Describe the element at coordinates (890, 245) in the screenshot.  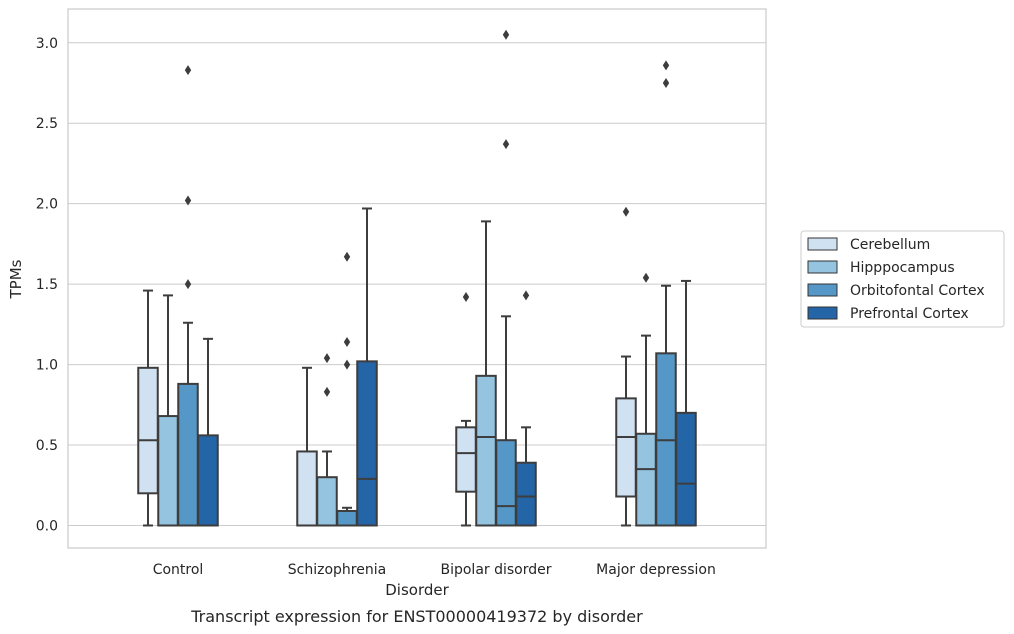
I see `legend-label: Cerebellum` at that location.